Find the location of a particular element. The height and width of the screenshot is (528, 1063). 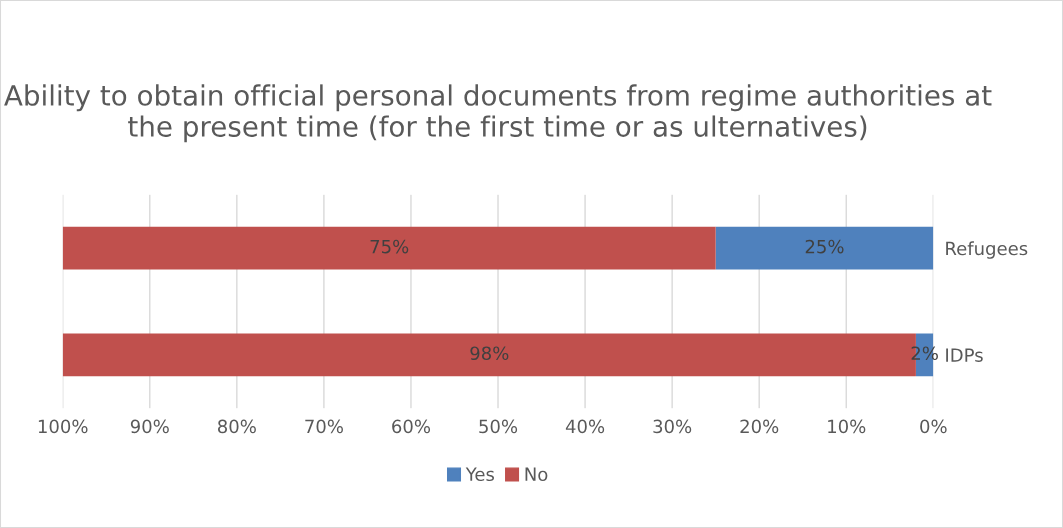

x-tick-label: 20% is located at coordinates (759, 426).